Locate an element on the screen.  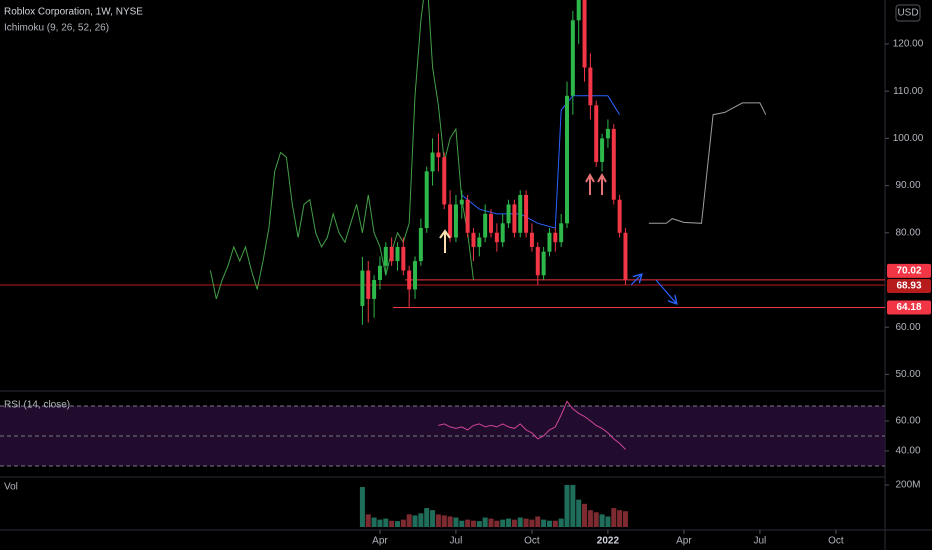
currency: USD is located at coordinates (907, 13).